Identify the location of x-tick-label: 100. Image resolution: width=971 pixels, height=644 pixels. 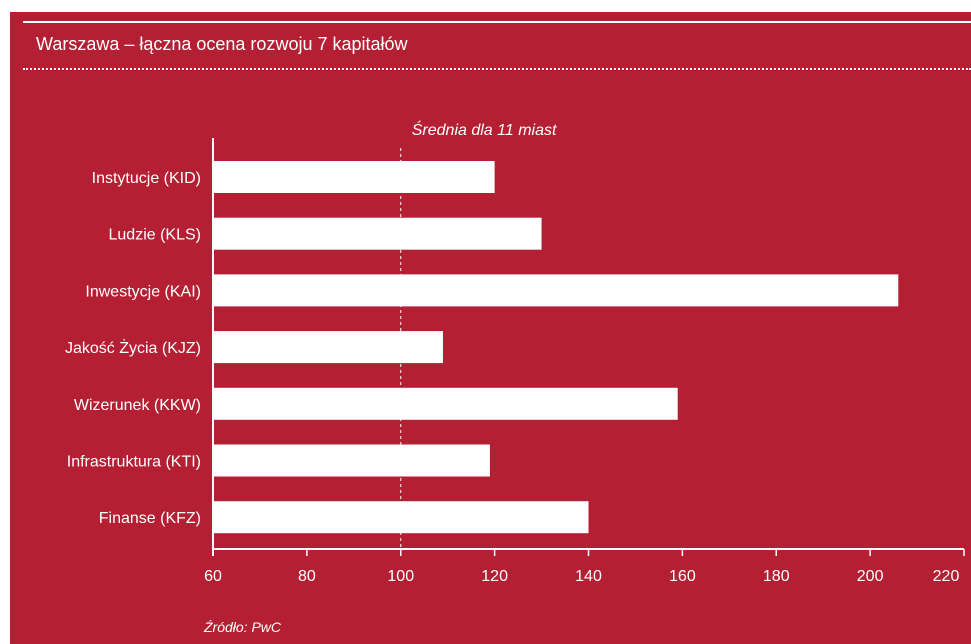
(400, 576).